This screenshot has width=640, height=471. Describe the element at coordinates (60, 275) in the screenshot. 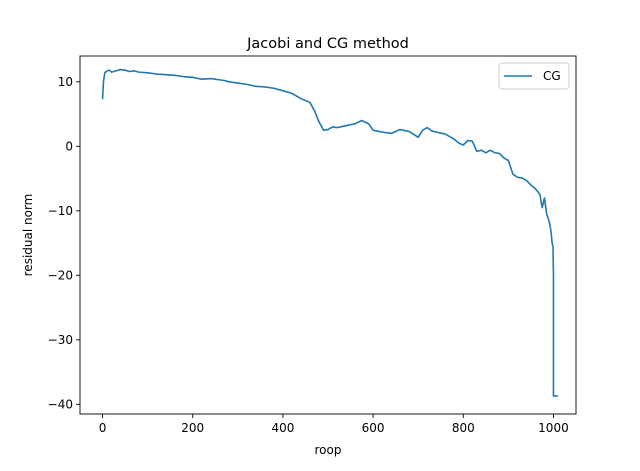

I see `y-tick-label: −20` at that location.